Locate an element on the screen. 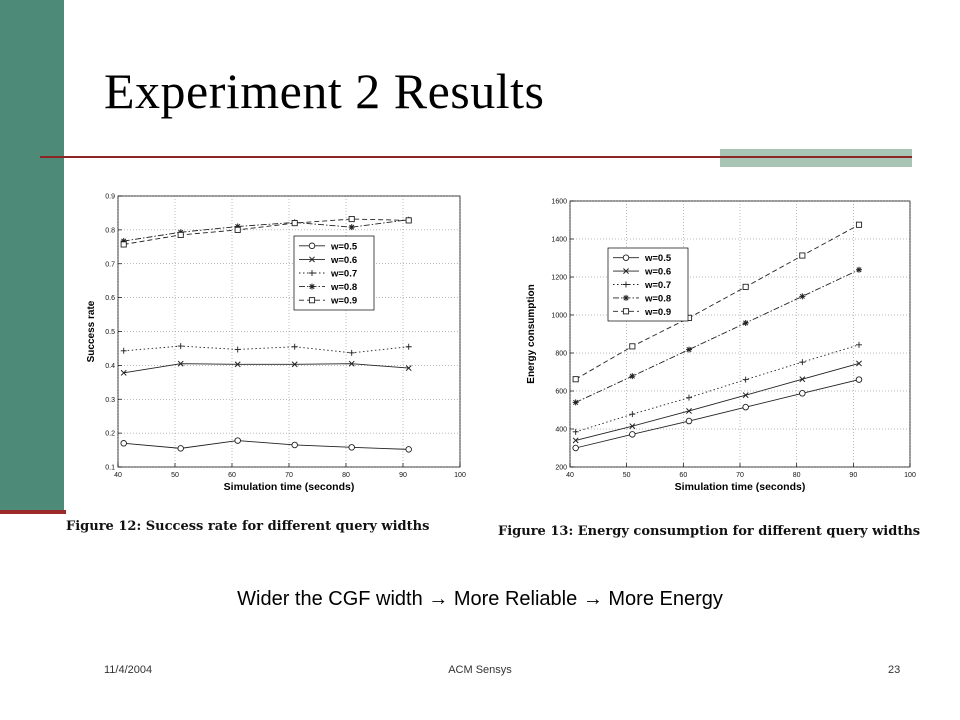 The height and width of the screenshot is (720, 960). left-bar-bottom-edge is located at coordinates (33, 512).